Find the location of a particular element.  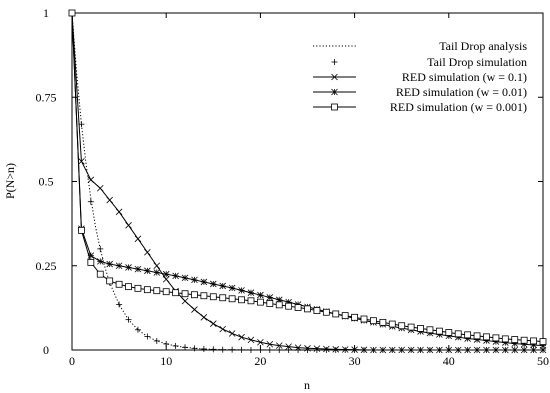

legend-entry: RED simulation (w = 0.1) is located at coordinates (420, 77).